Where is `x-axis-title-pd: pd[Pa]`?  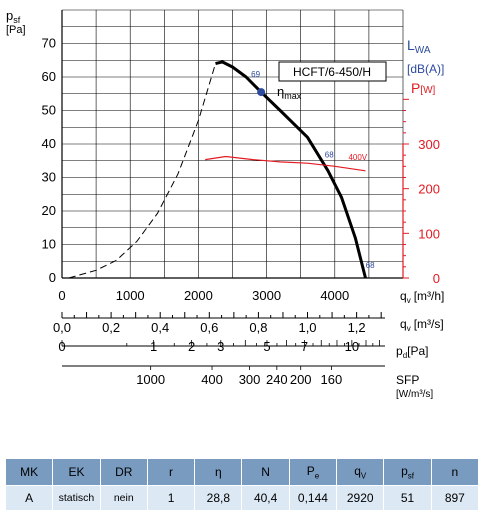
x-axis-title-pd: pd[Pa] is located at coordinates (412, 352).